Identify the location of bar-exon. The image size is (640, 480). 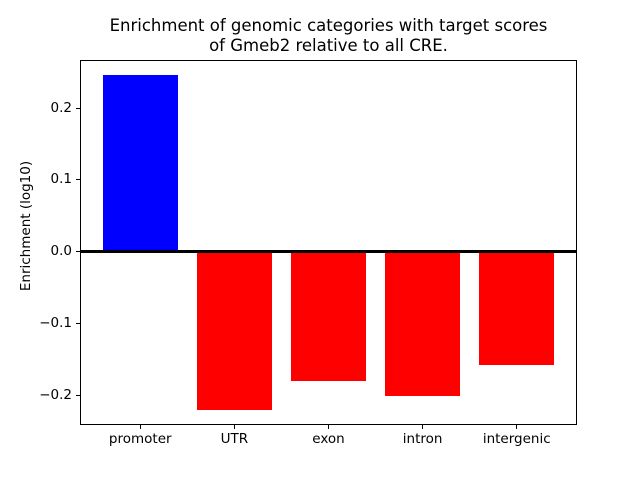
(328, 316).